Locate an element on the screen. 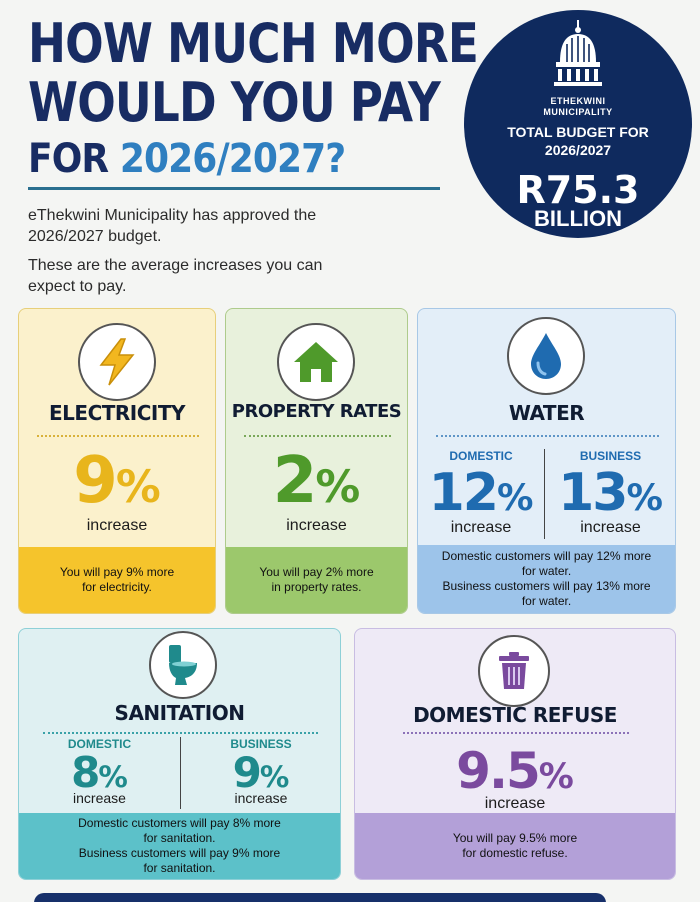 This screenshot has width=700, height=902. property-value: 2 is located at coordinates (295, 481).